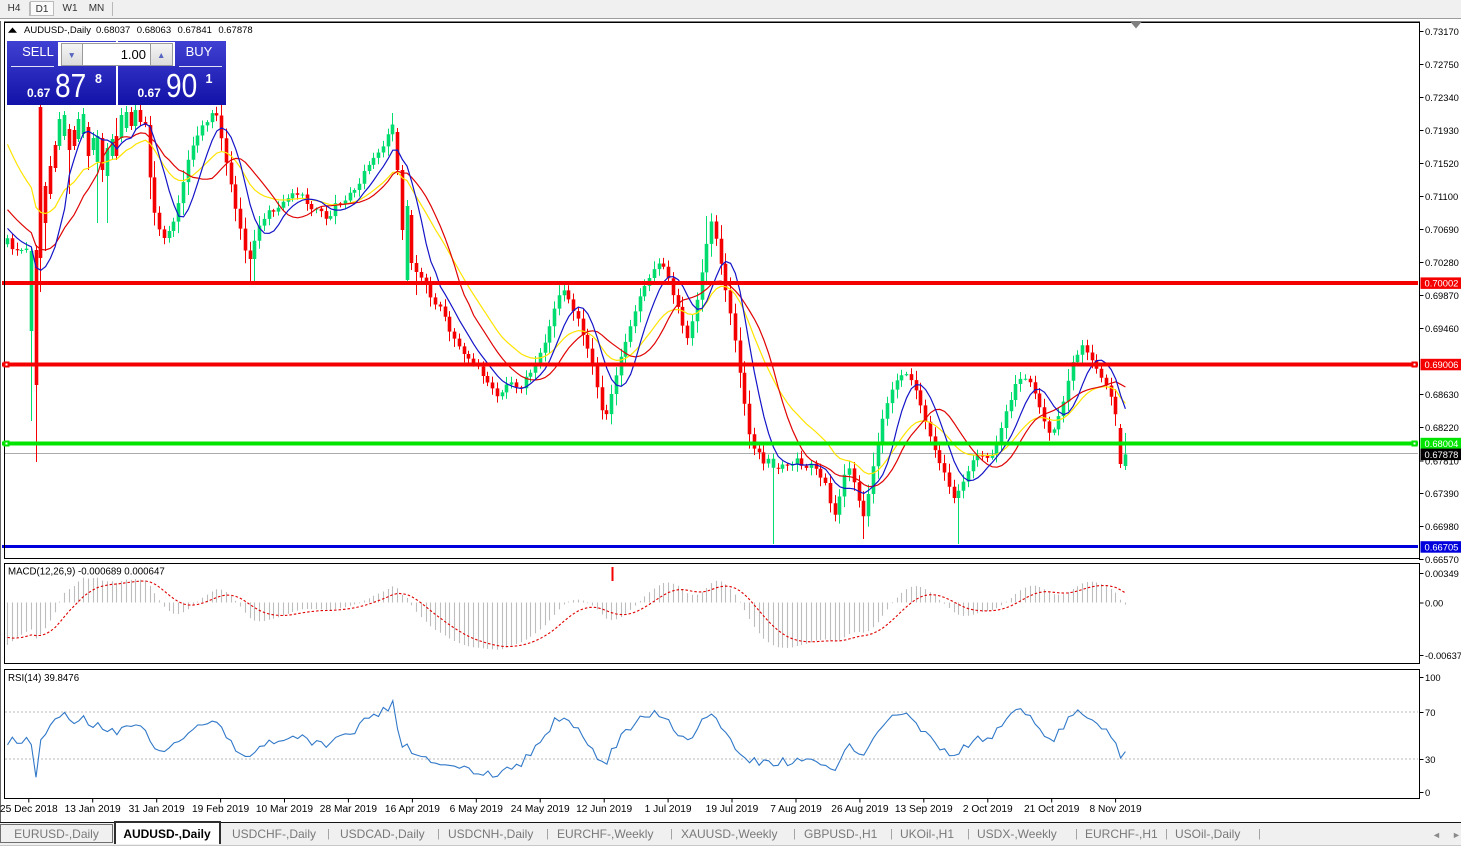  What do you see at coordinates (1442, 64) in the screenshot?
I see `svg-text: 0.72750` at bounding box center [1442, 64].